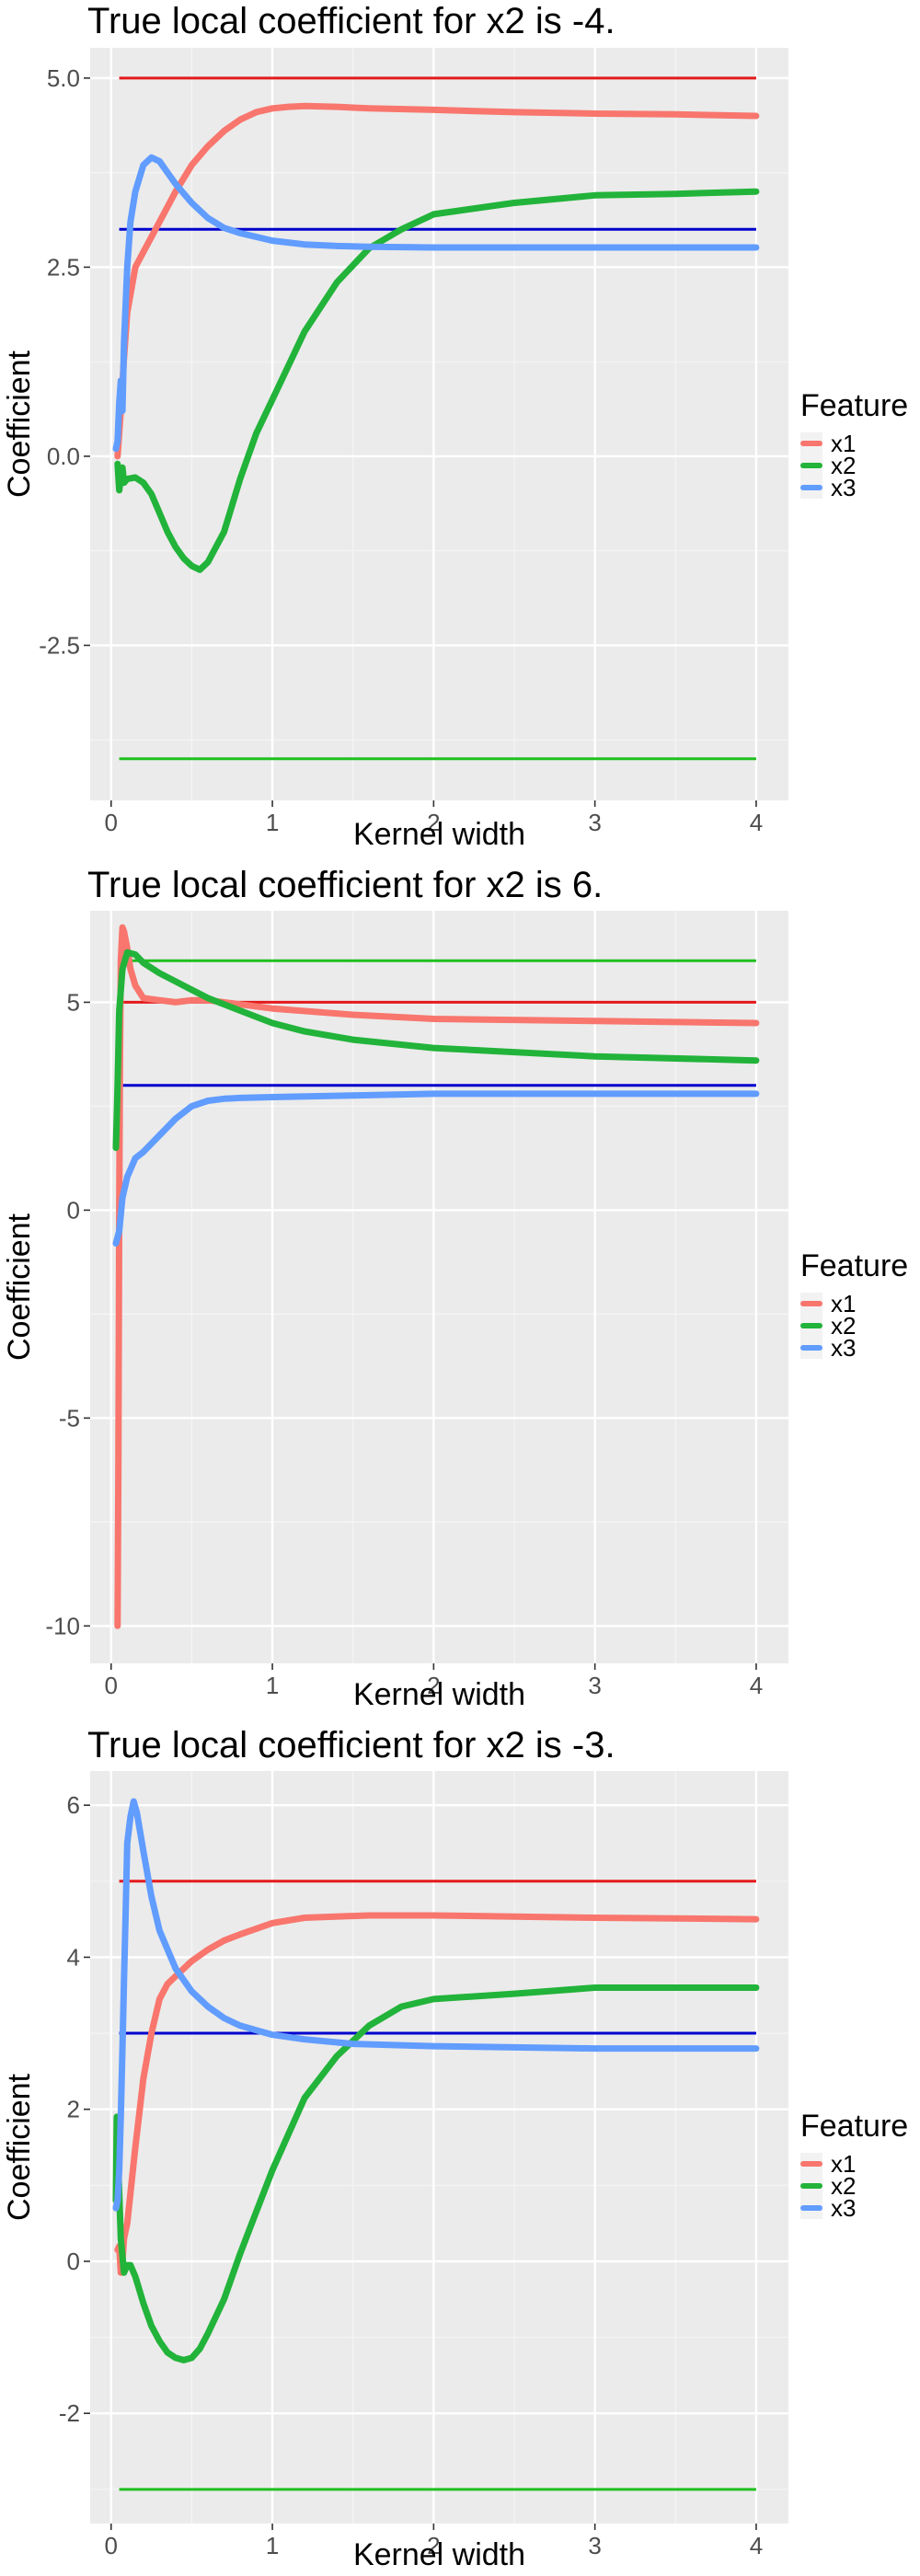 This screenshot has height=2576, width=920. What do you see at coordinates (69, 1418) in the screenshot?
I see `y-tick-label: -5` at bounding box center [69, 1418].